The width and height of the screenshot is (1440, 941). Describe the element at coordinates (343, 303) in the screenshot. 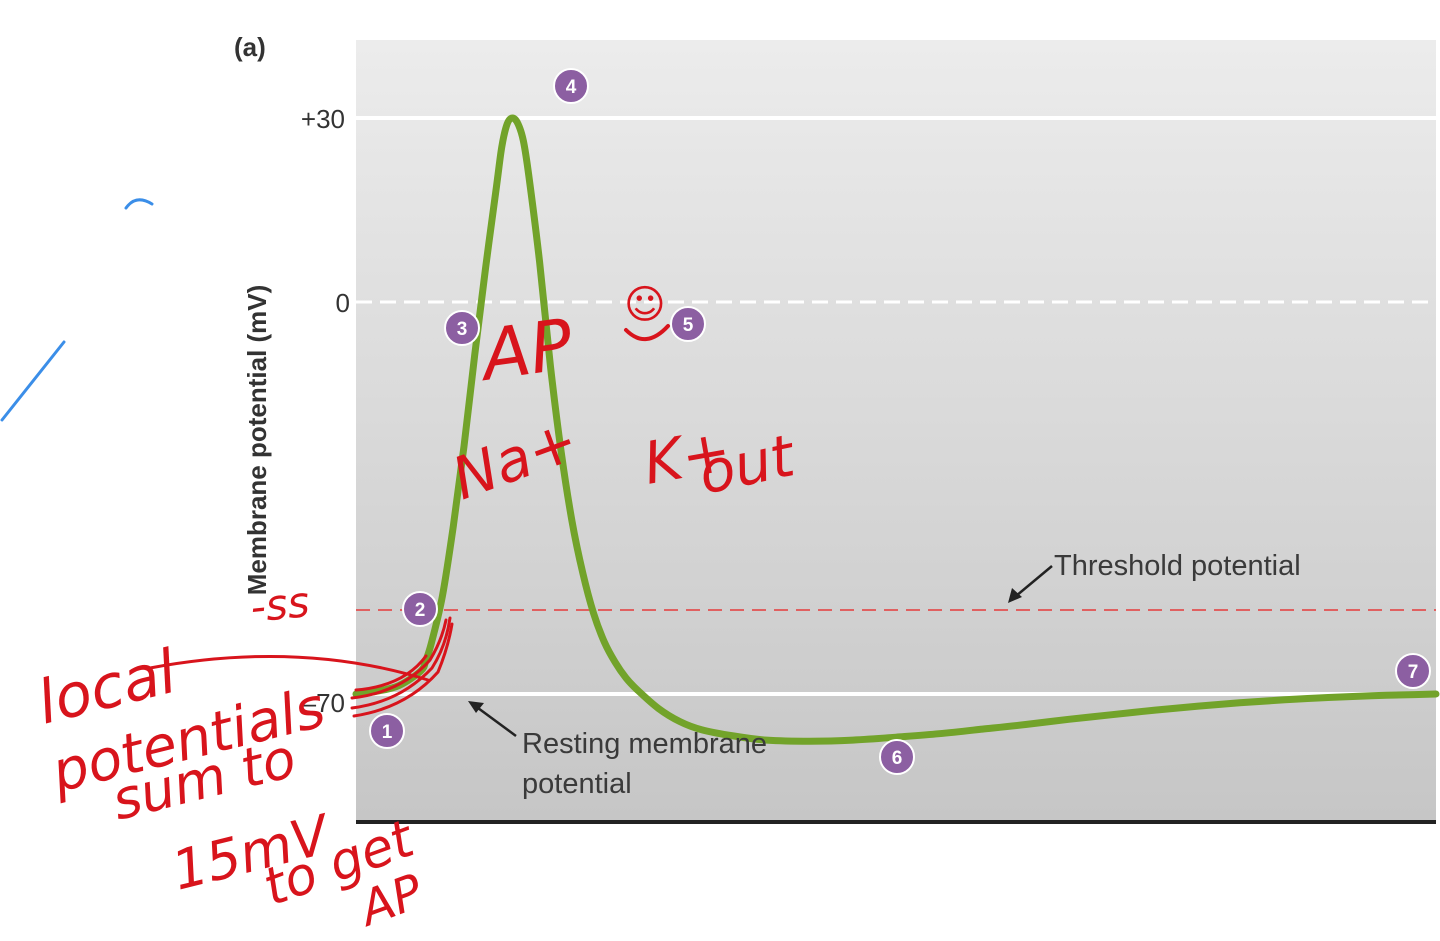

I see `y-tick-label-zero: 0` at that location.